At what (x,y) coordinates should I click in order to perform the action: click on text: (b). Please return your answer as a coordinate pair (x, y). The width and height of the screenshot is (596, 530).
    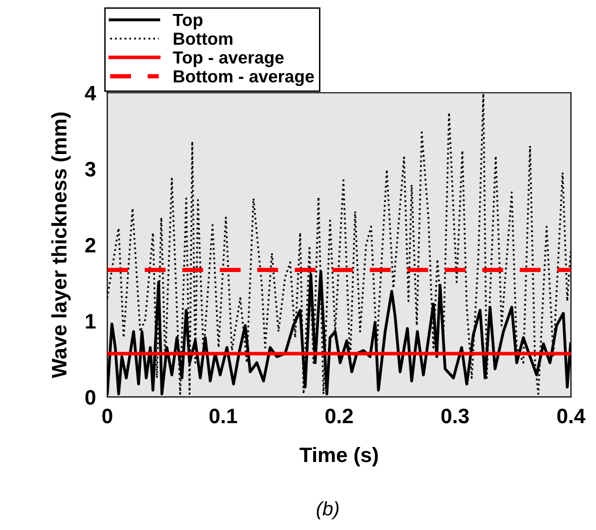
    Looking at the image, I should click on (327, 510).